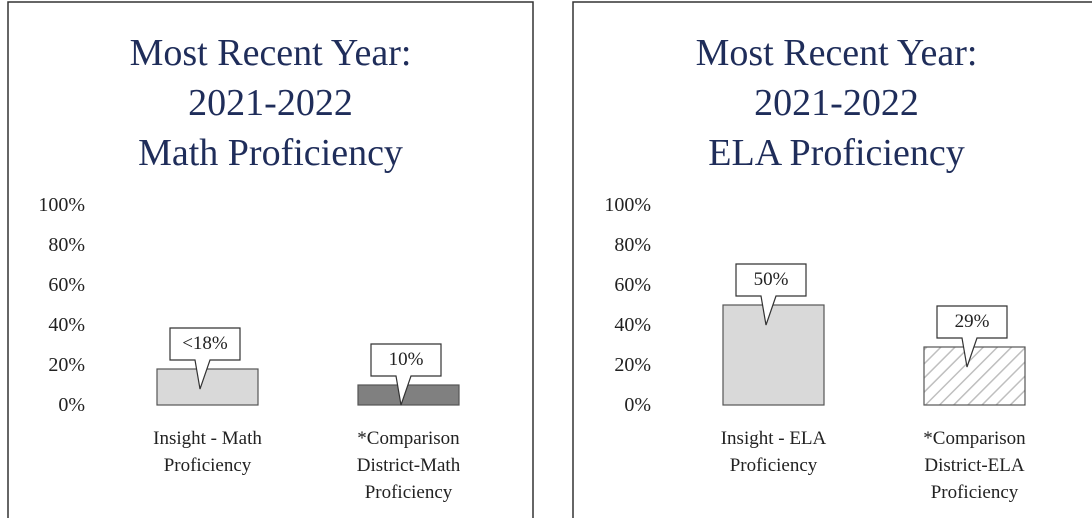 This screenshot has height=518, width=1092. I want to click on value-label: 50%, so click(771, 279).